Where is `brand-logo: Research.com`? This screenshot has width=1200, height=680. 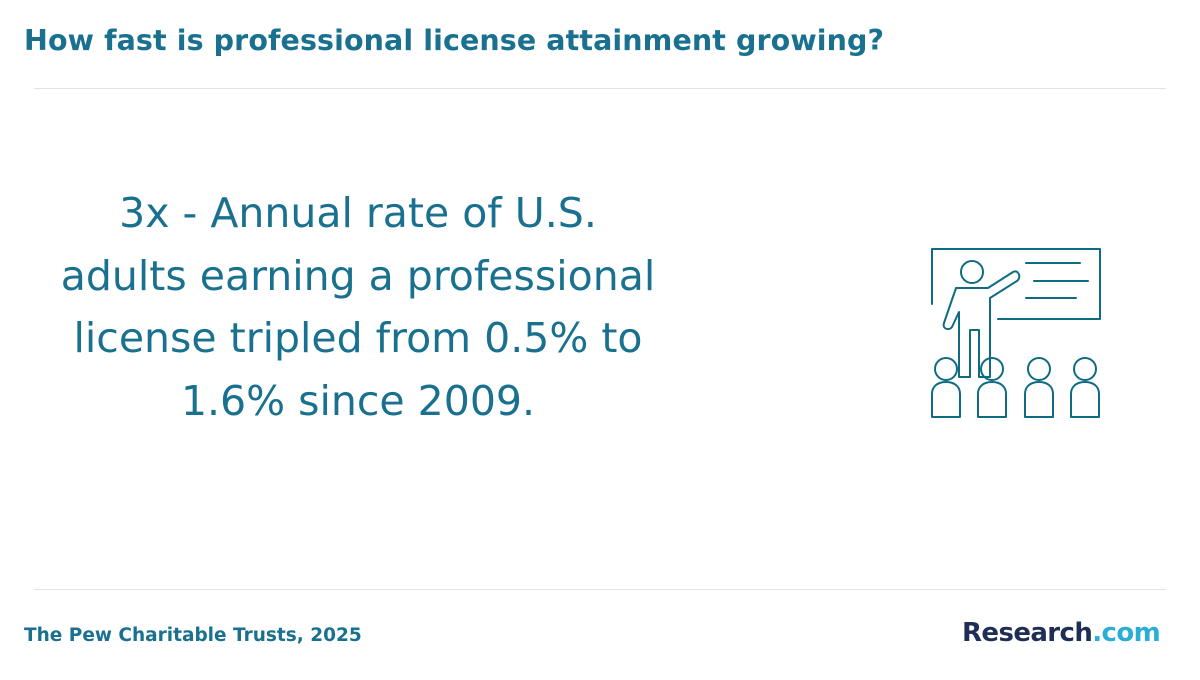
brand-logo: Research.com is located at coordinates (1061, 633).